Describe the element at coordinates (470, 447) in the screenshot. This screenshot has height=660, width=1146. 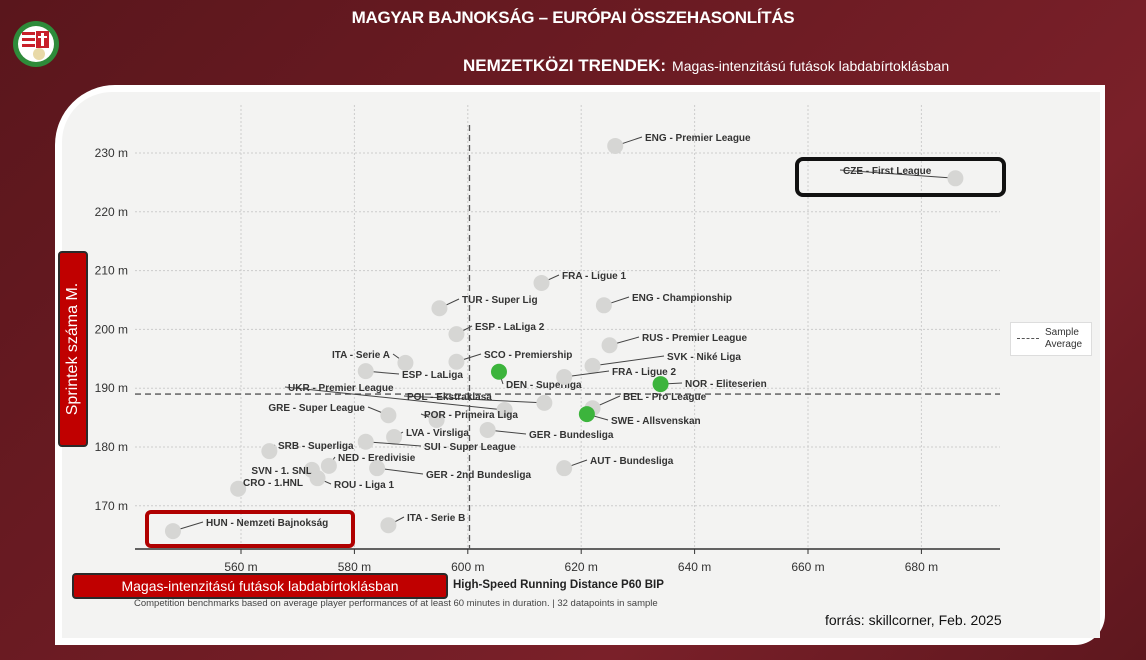
I see `point-label: SUI - Super League` at that location.